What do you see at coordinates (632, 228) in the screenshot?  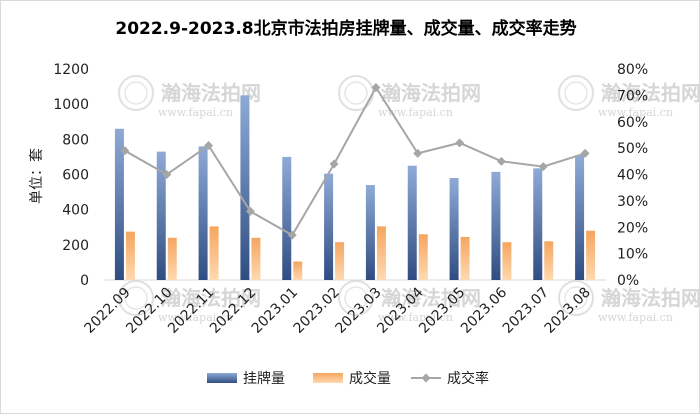 I see `right-tick-label: 20%` at bounding box center [632, 228].